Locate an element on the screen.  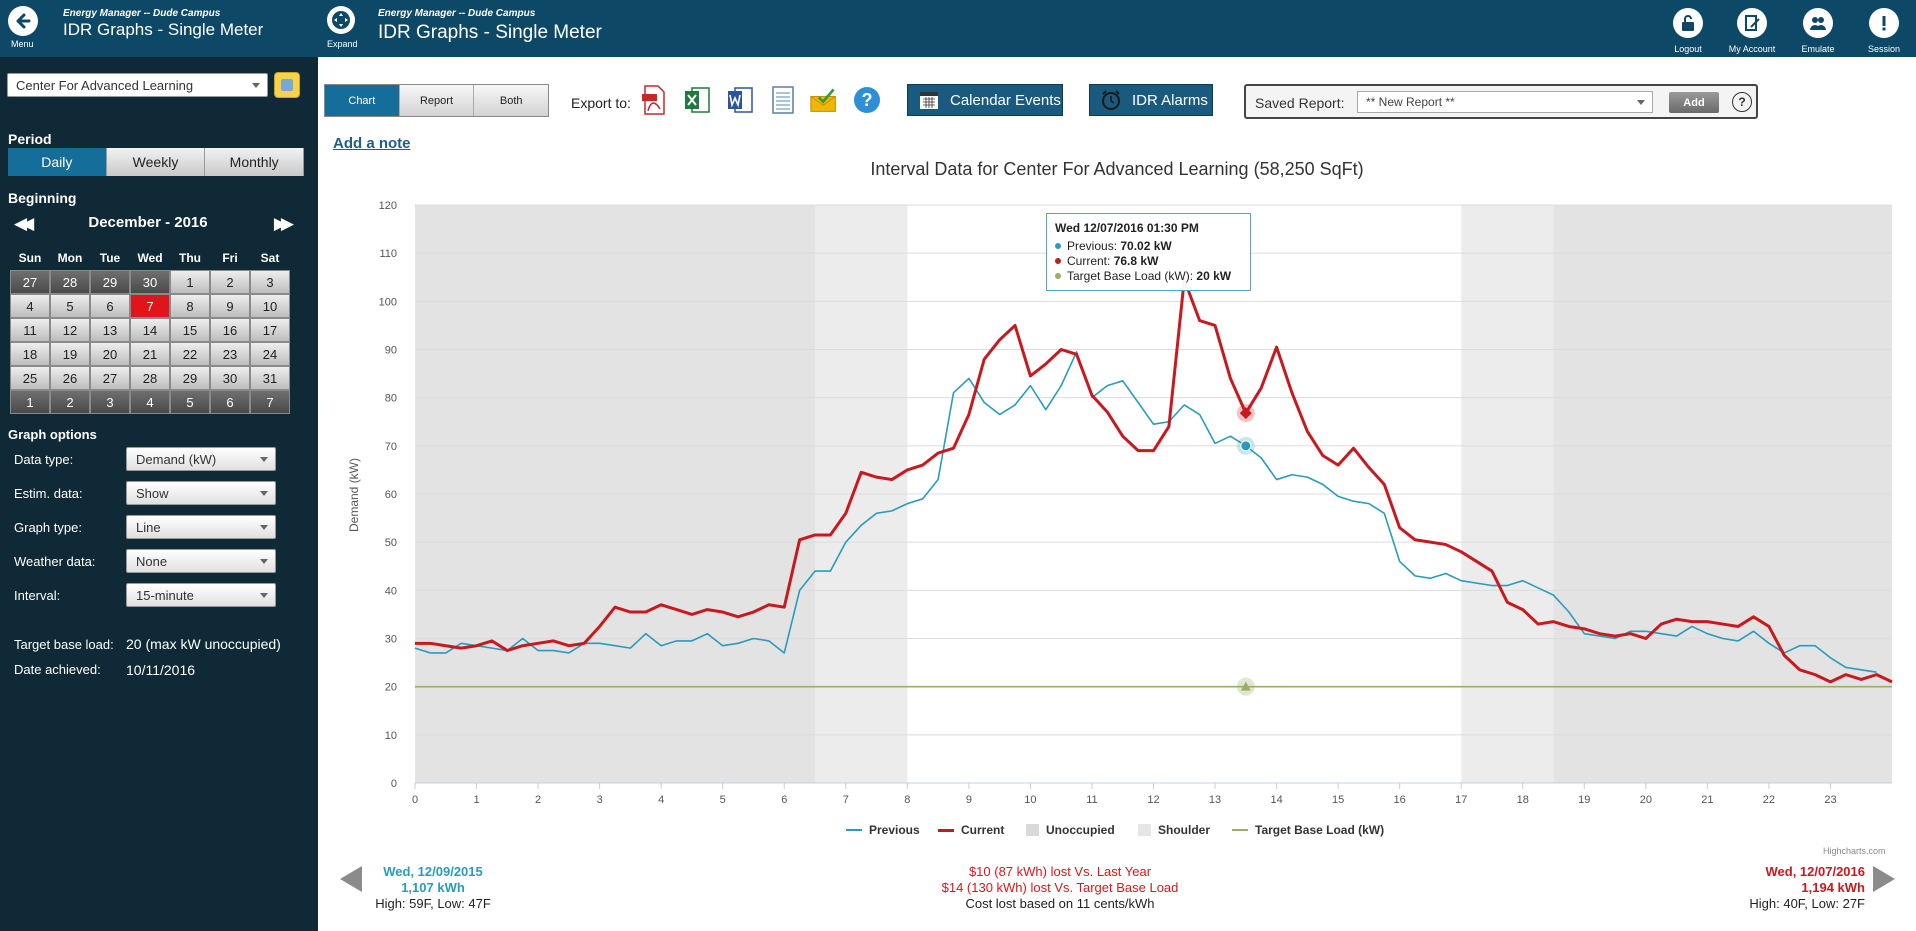
calendar-day: 14 is located at coordinates (150, 330).